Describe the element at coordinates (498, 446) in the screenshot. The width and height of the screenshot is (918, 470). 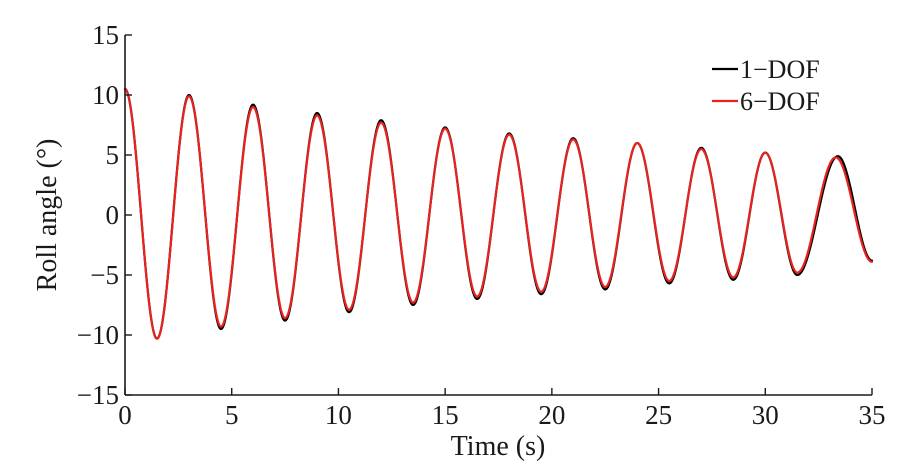
I see `x-axis-title: Time (s)` at that location.